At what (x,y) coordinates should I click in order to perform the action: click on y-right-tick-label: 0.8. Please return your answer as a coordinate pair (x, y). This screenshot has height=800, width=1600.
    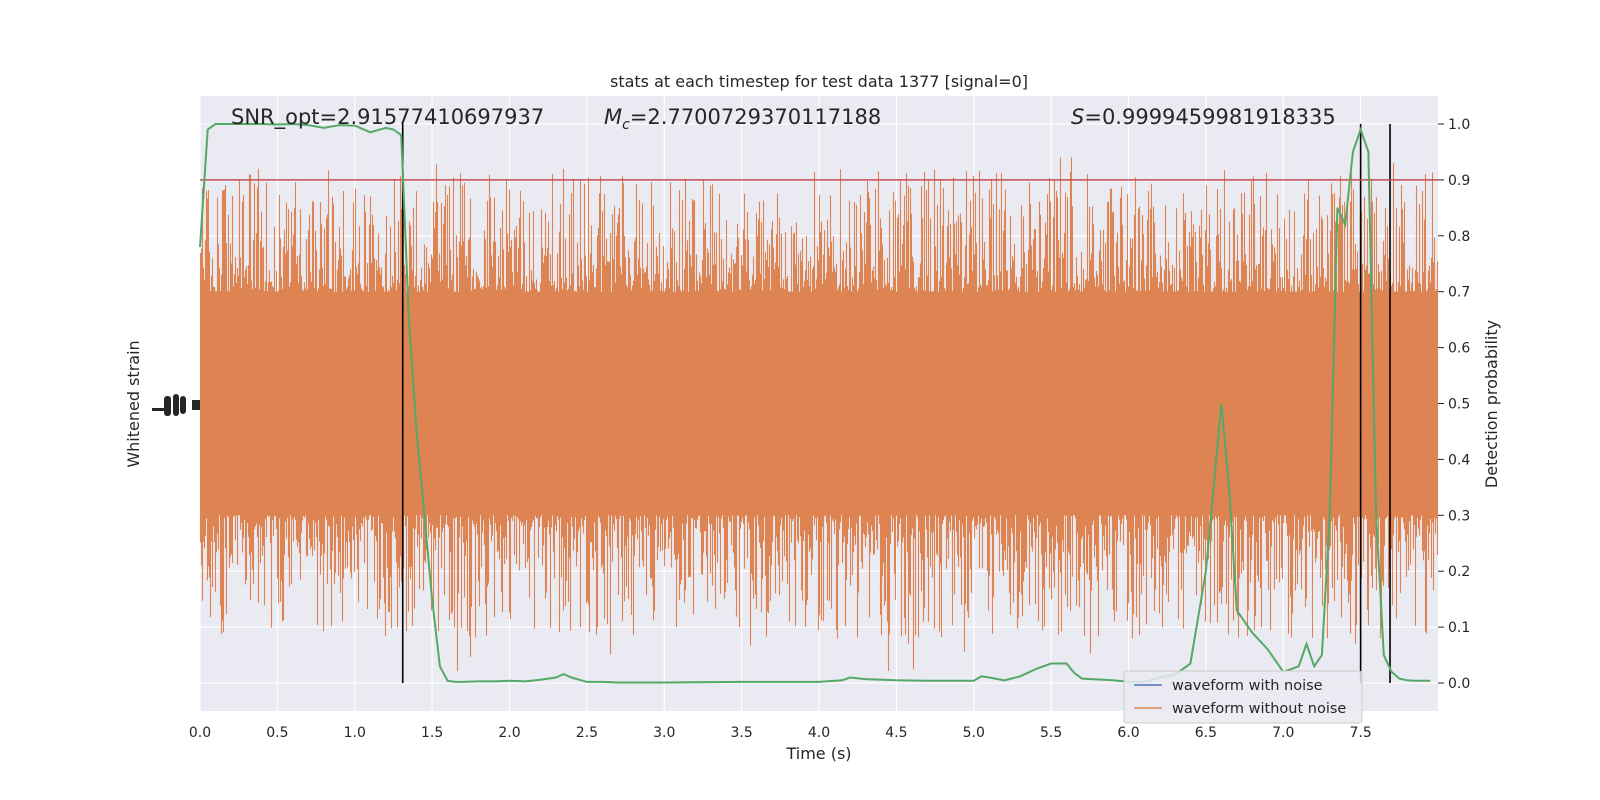
    Looking at the image, I should click on (1459, 237).